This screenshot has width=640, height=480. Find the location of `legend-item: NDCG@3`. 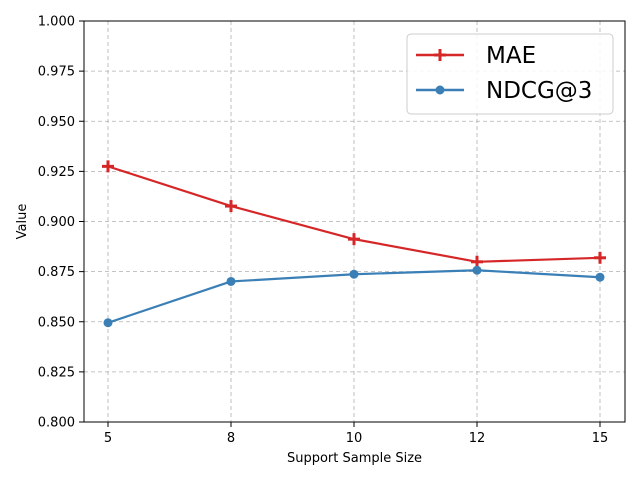

legend-item: NDCG@3 is located at coordinates (504, 91).